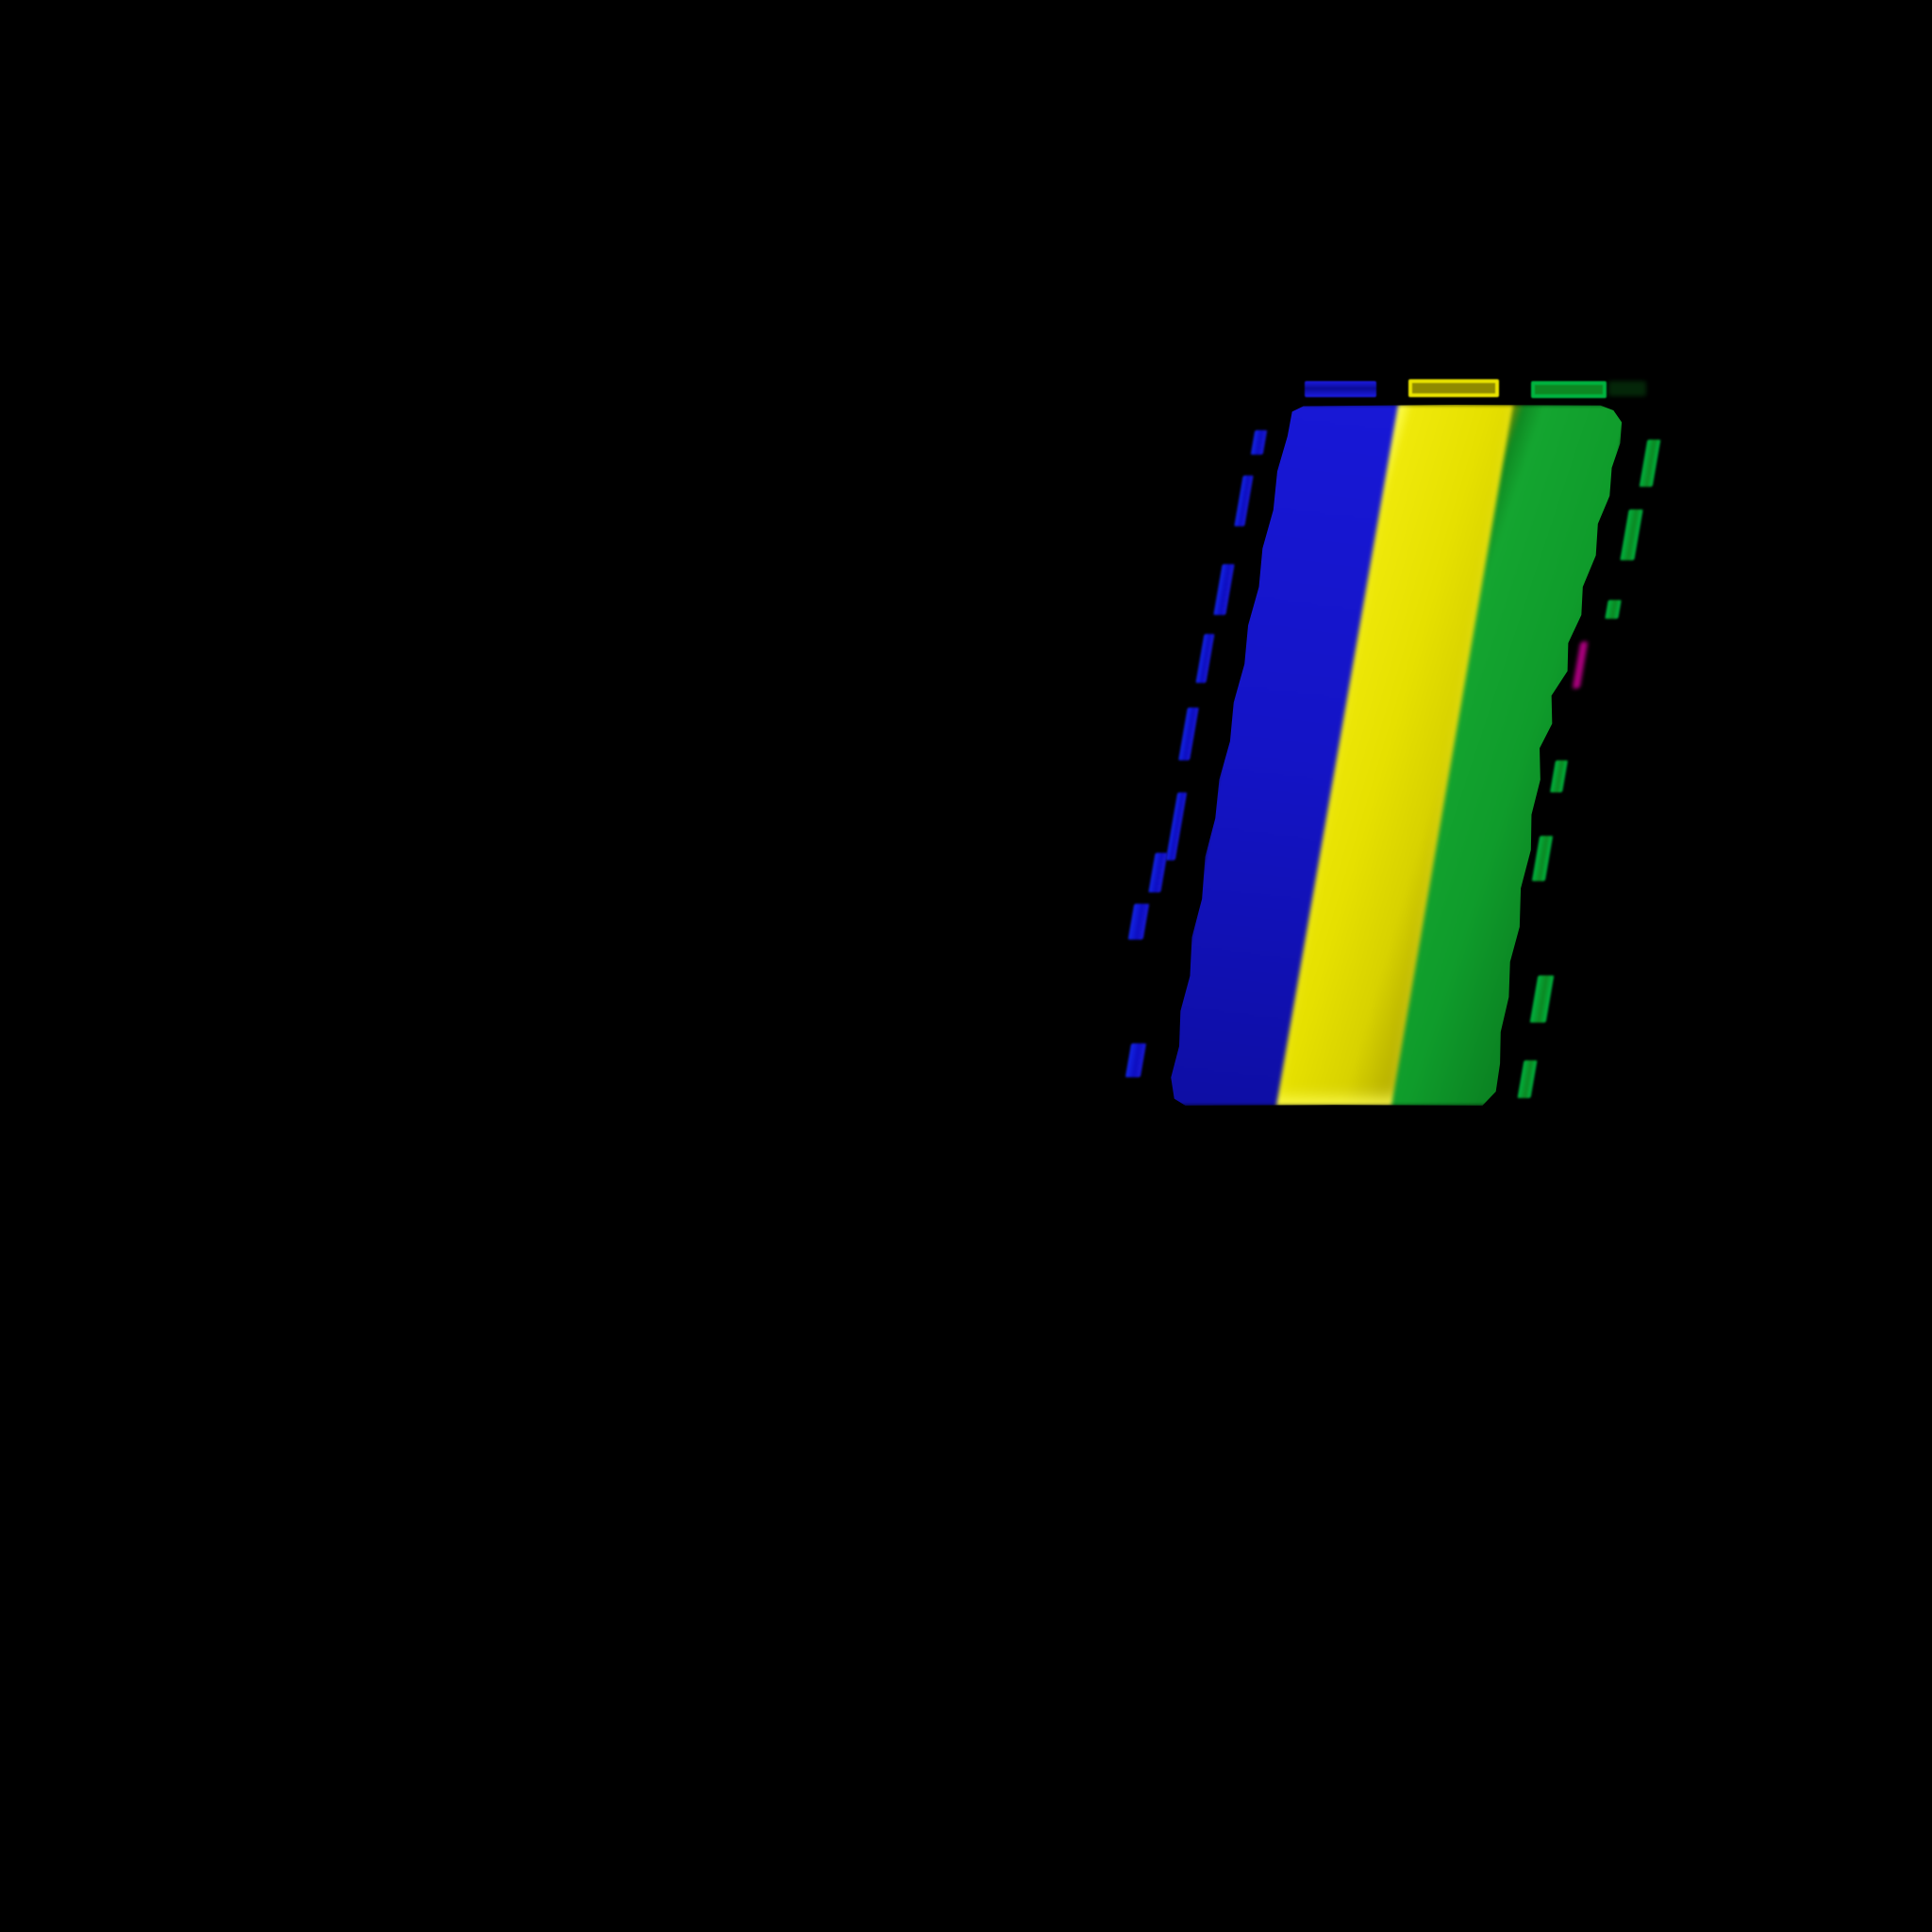  I want to click on blue-top-dash, so click(1341, 389).